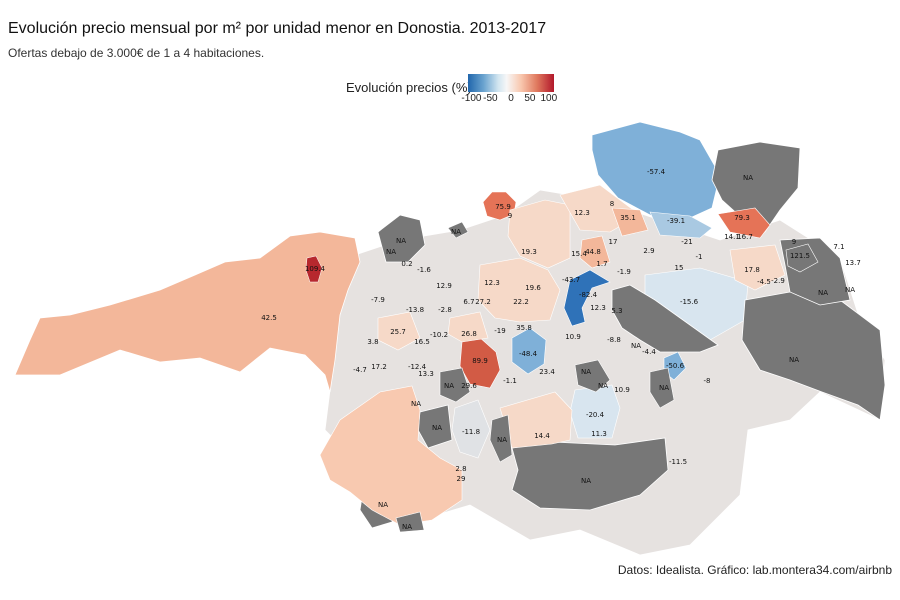 Image resolution: width=900 pixels, height=600 pixels. I want to click on legend-tick: -50, so click(490, 98).